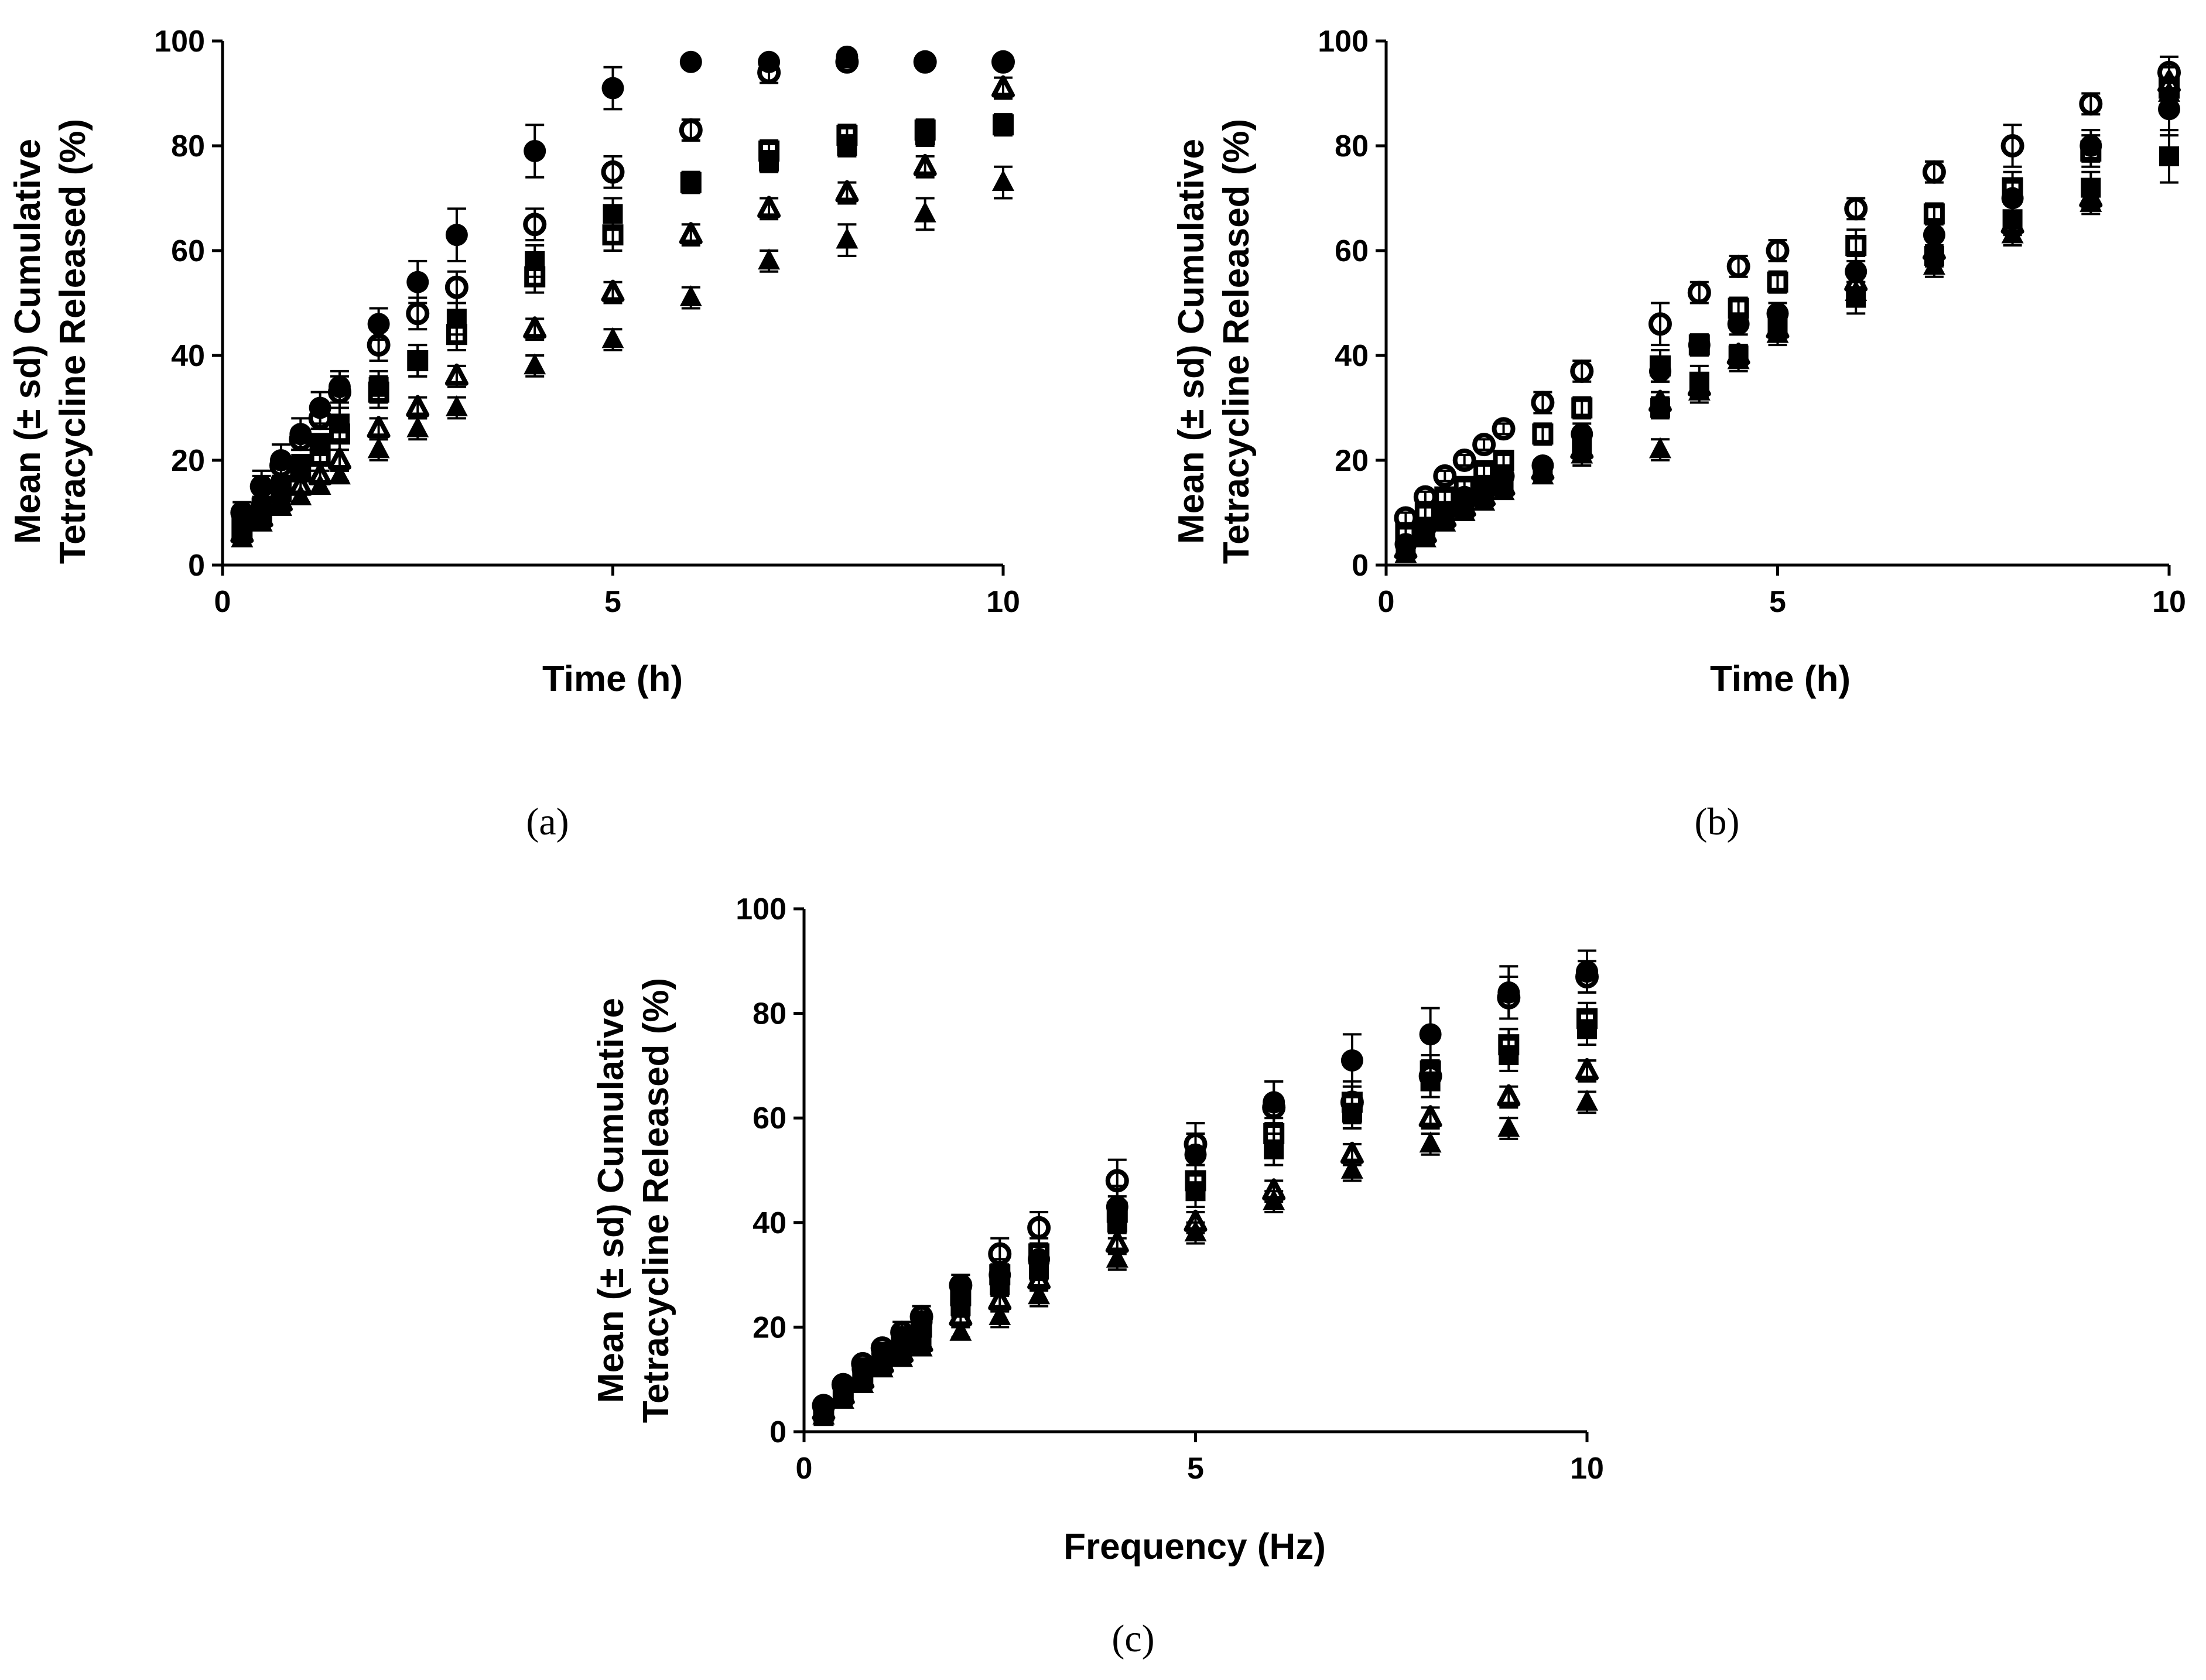  What do you see at coordinates (28, 341) in the screenshot?
I see `panel-a-ylabel-line1: Mean (± sd) Cumulative` at bounding box center [28, 341].